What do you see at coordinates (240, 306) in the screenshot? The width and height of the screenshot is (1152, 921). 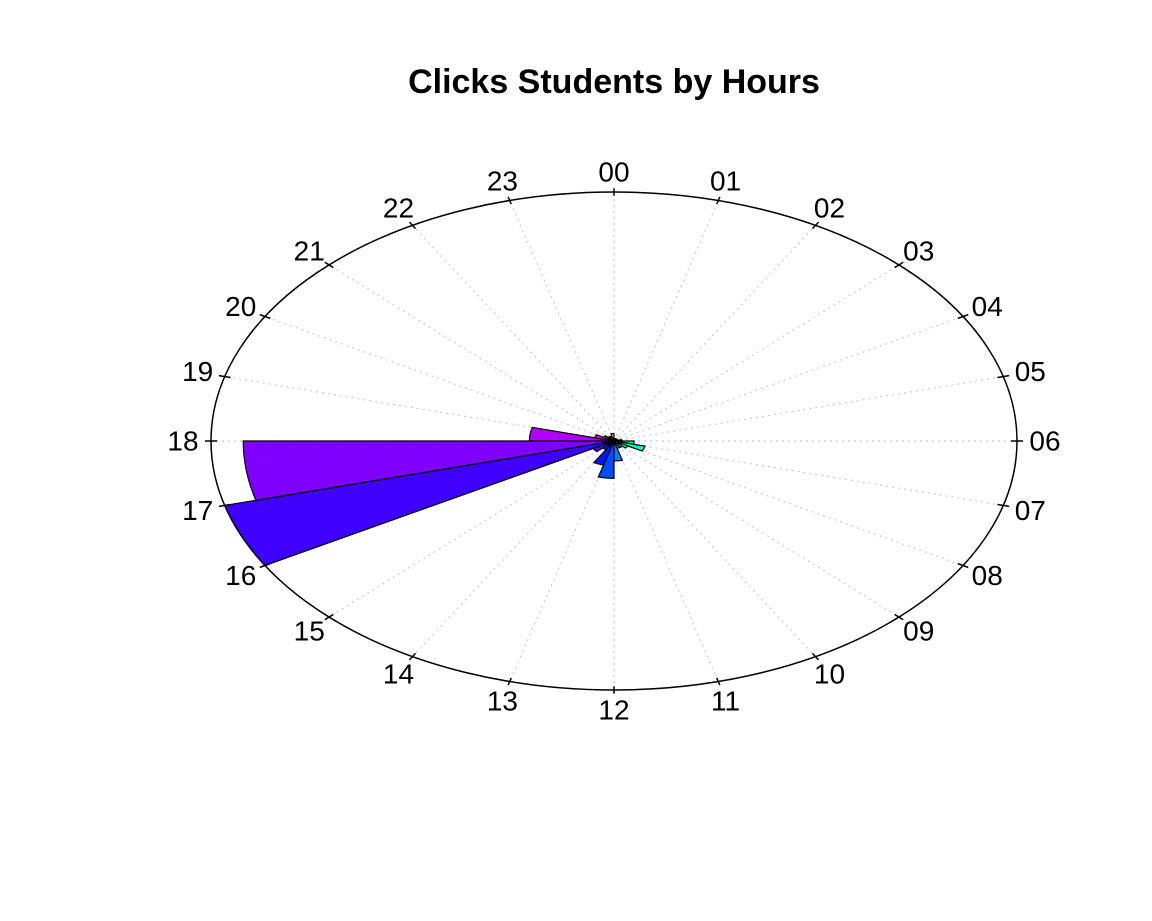 I see `tick-label: 20` at bounding box center [240, 306].